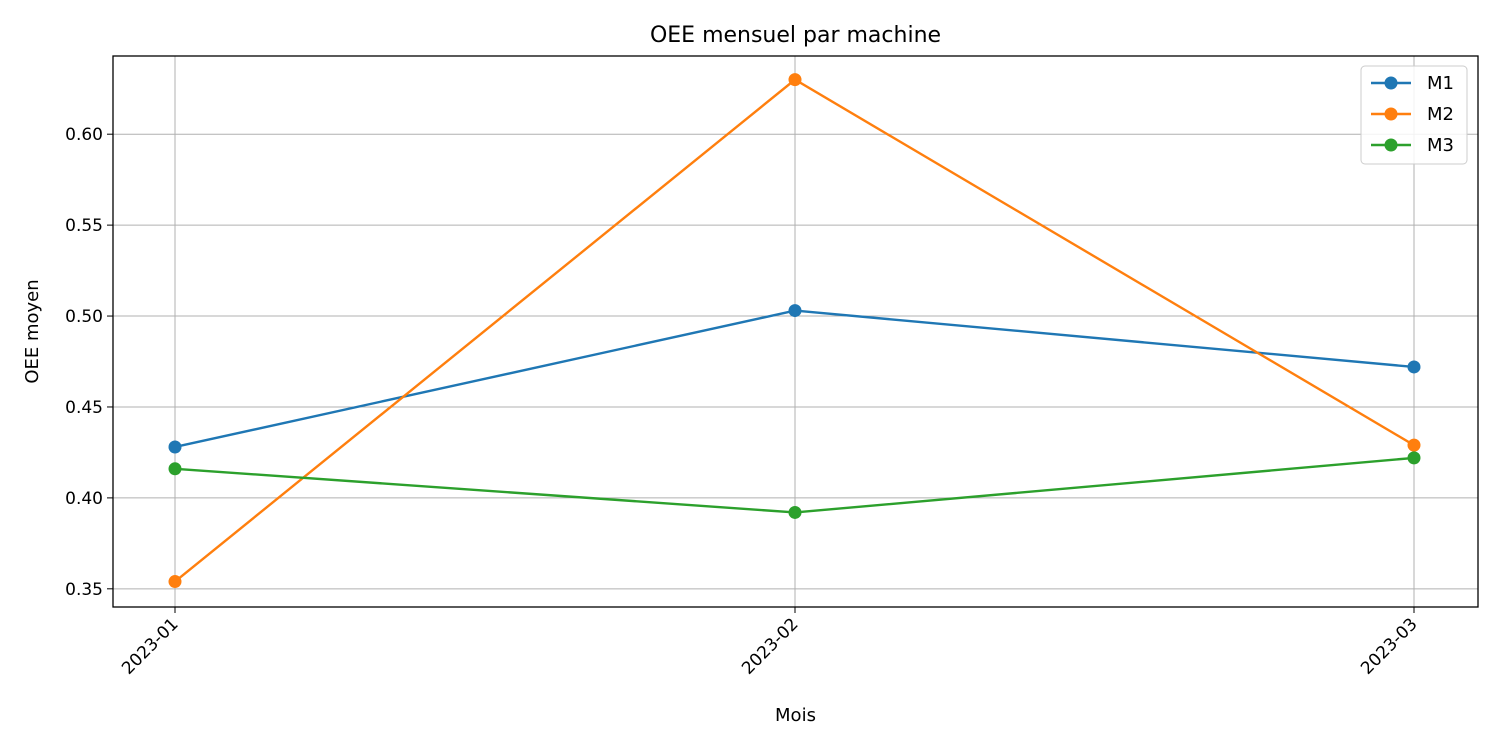 This screenshot has width=1500, height=750. I want to click on legend-box, so click(1414, 115).